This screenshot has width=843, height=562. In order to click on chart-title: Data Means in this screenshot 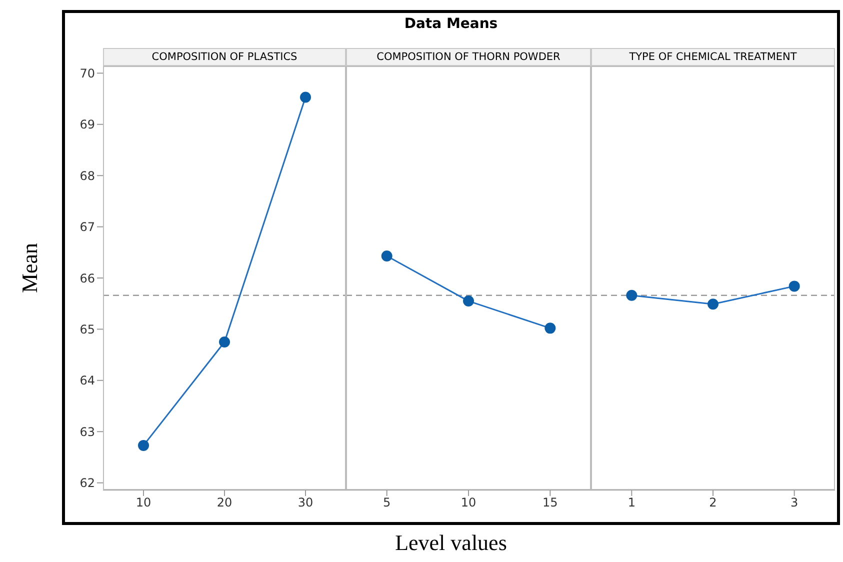, I will do `click(451, 24)`.